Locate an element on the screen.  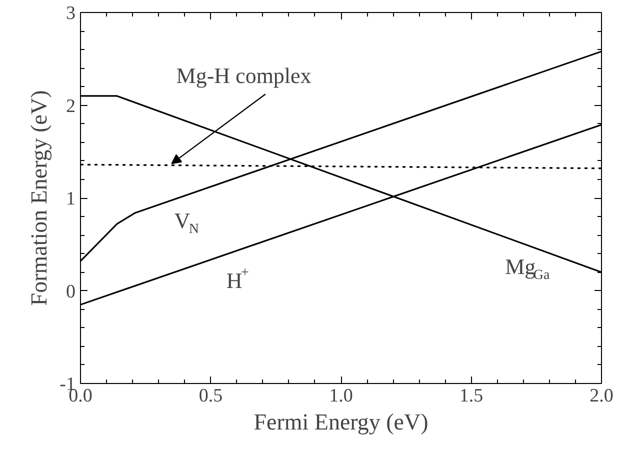
y-axis-title: Formation Energy (eV) is located at coordinates (39, 198).